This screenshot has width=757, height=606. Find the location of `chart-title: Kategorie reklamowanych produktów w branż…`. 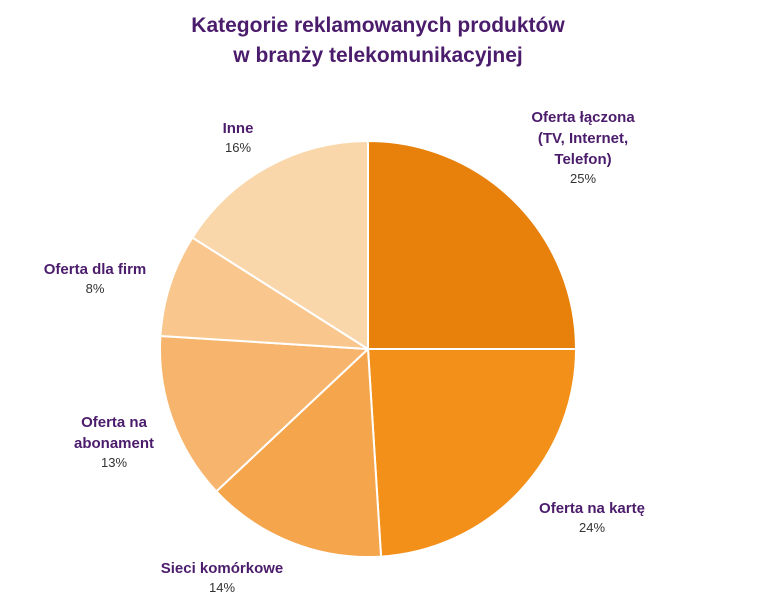

chart-title: Kategorie reklamowanych produktów w branż… is located at coordinates (378, 40).